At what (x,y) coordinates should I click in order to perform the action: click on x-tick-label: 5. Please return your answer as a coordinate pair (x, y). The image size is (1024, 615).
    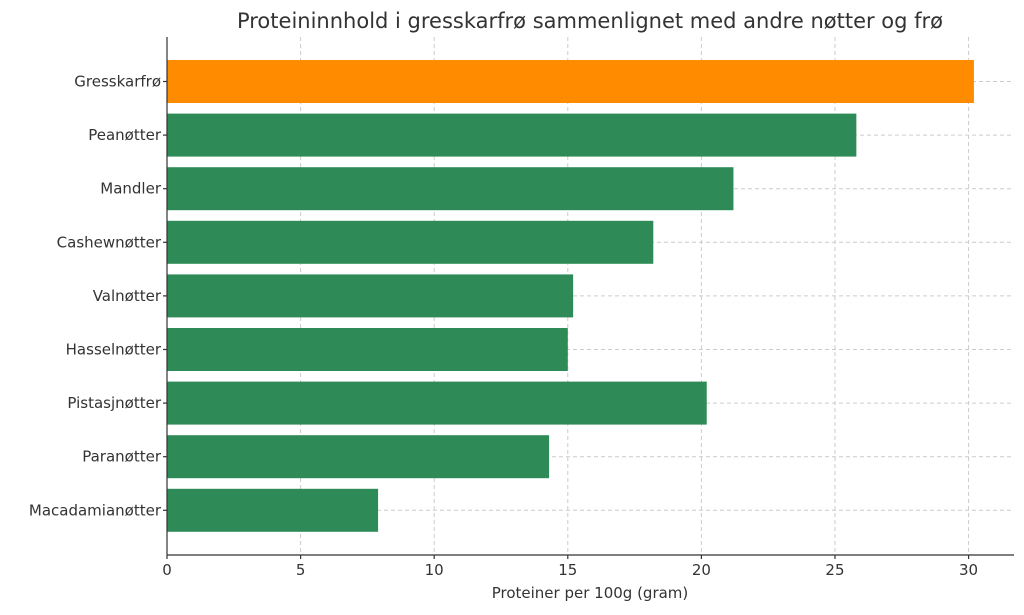
    Looking at the image, I should click on (301, 570).